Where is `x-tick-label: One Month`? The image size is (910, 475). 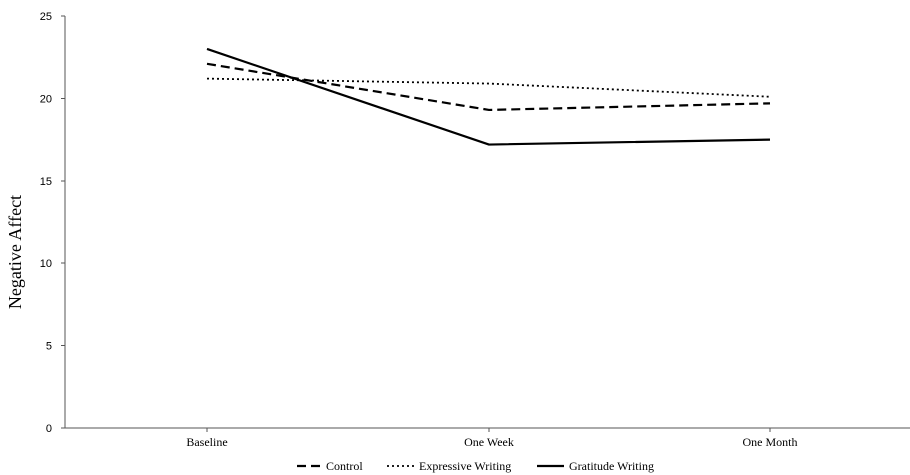 x-tick-label: One Month is located at coordinates (770, 442).